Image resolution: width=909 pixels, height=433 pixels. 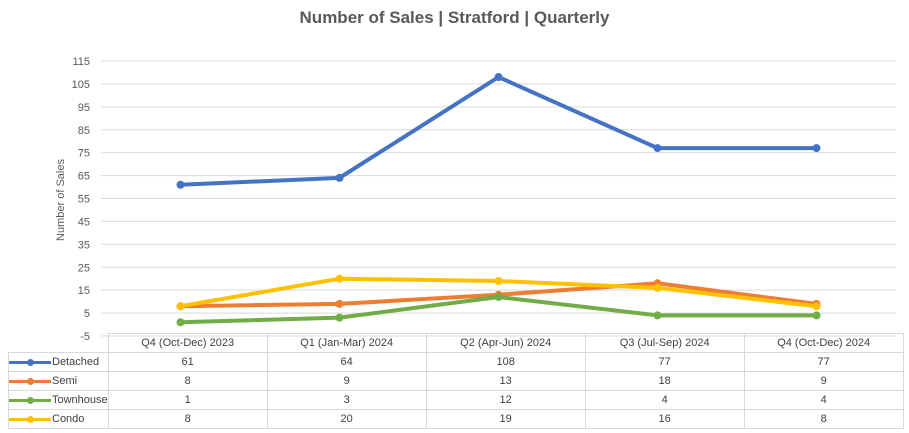 I want to click on legend-entry: Detached, so click(x=58, y=362).